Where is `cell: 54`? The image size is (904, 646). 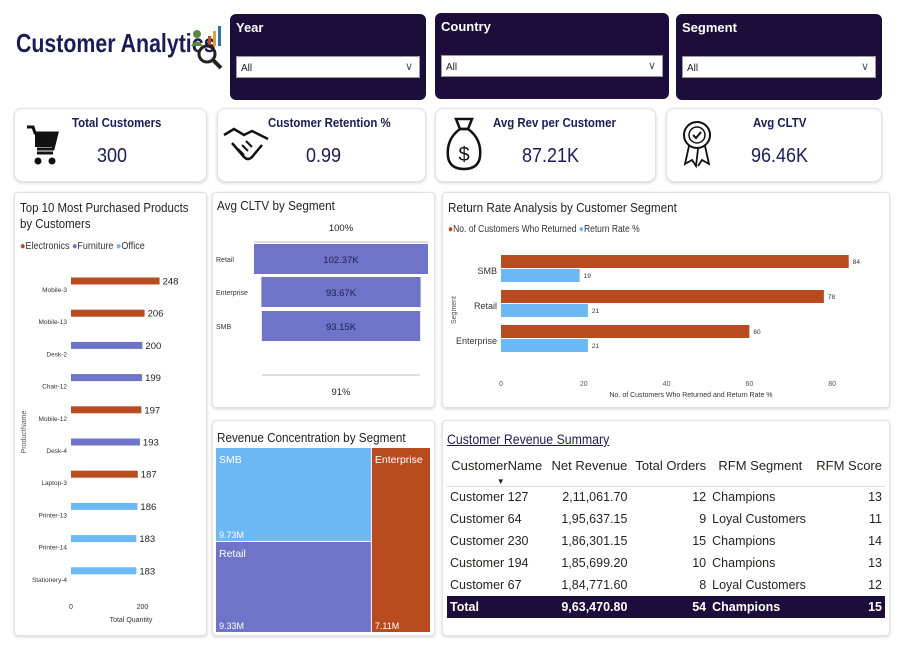 cell: 54 is located at coordinates (670, 607).